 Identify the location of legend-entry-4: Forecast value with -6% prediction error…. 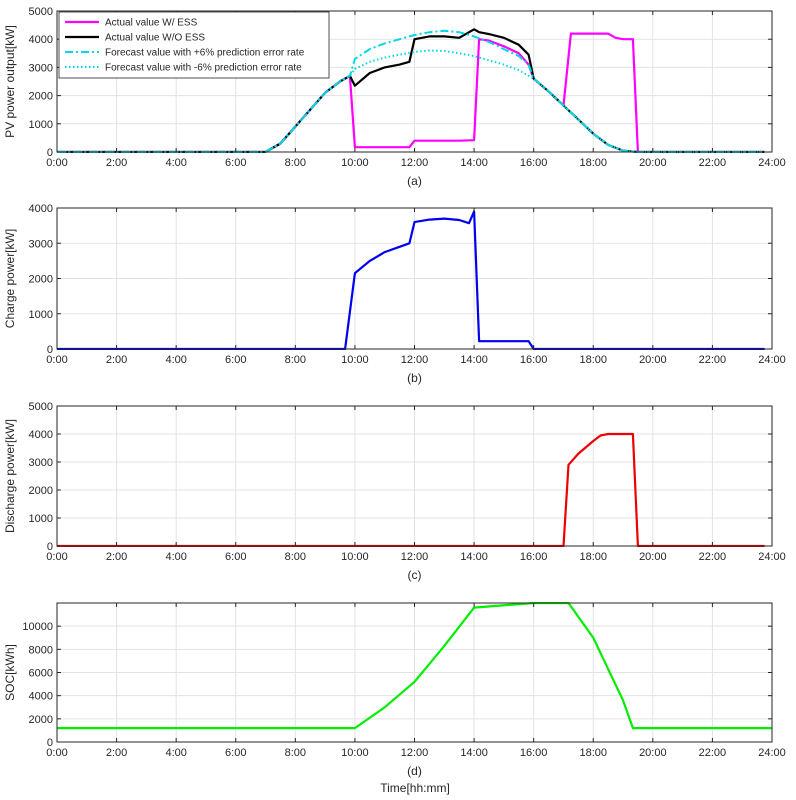
(203, 68).